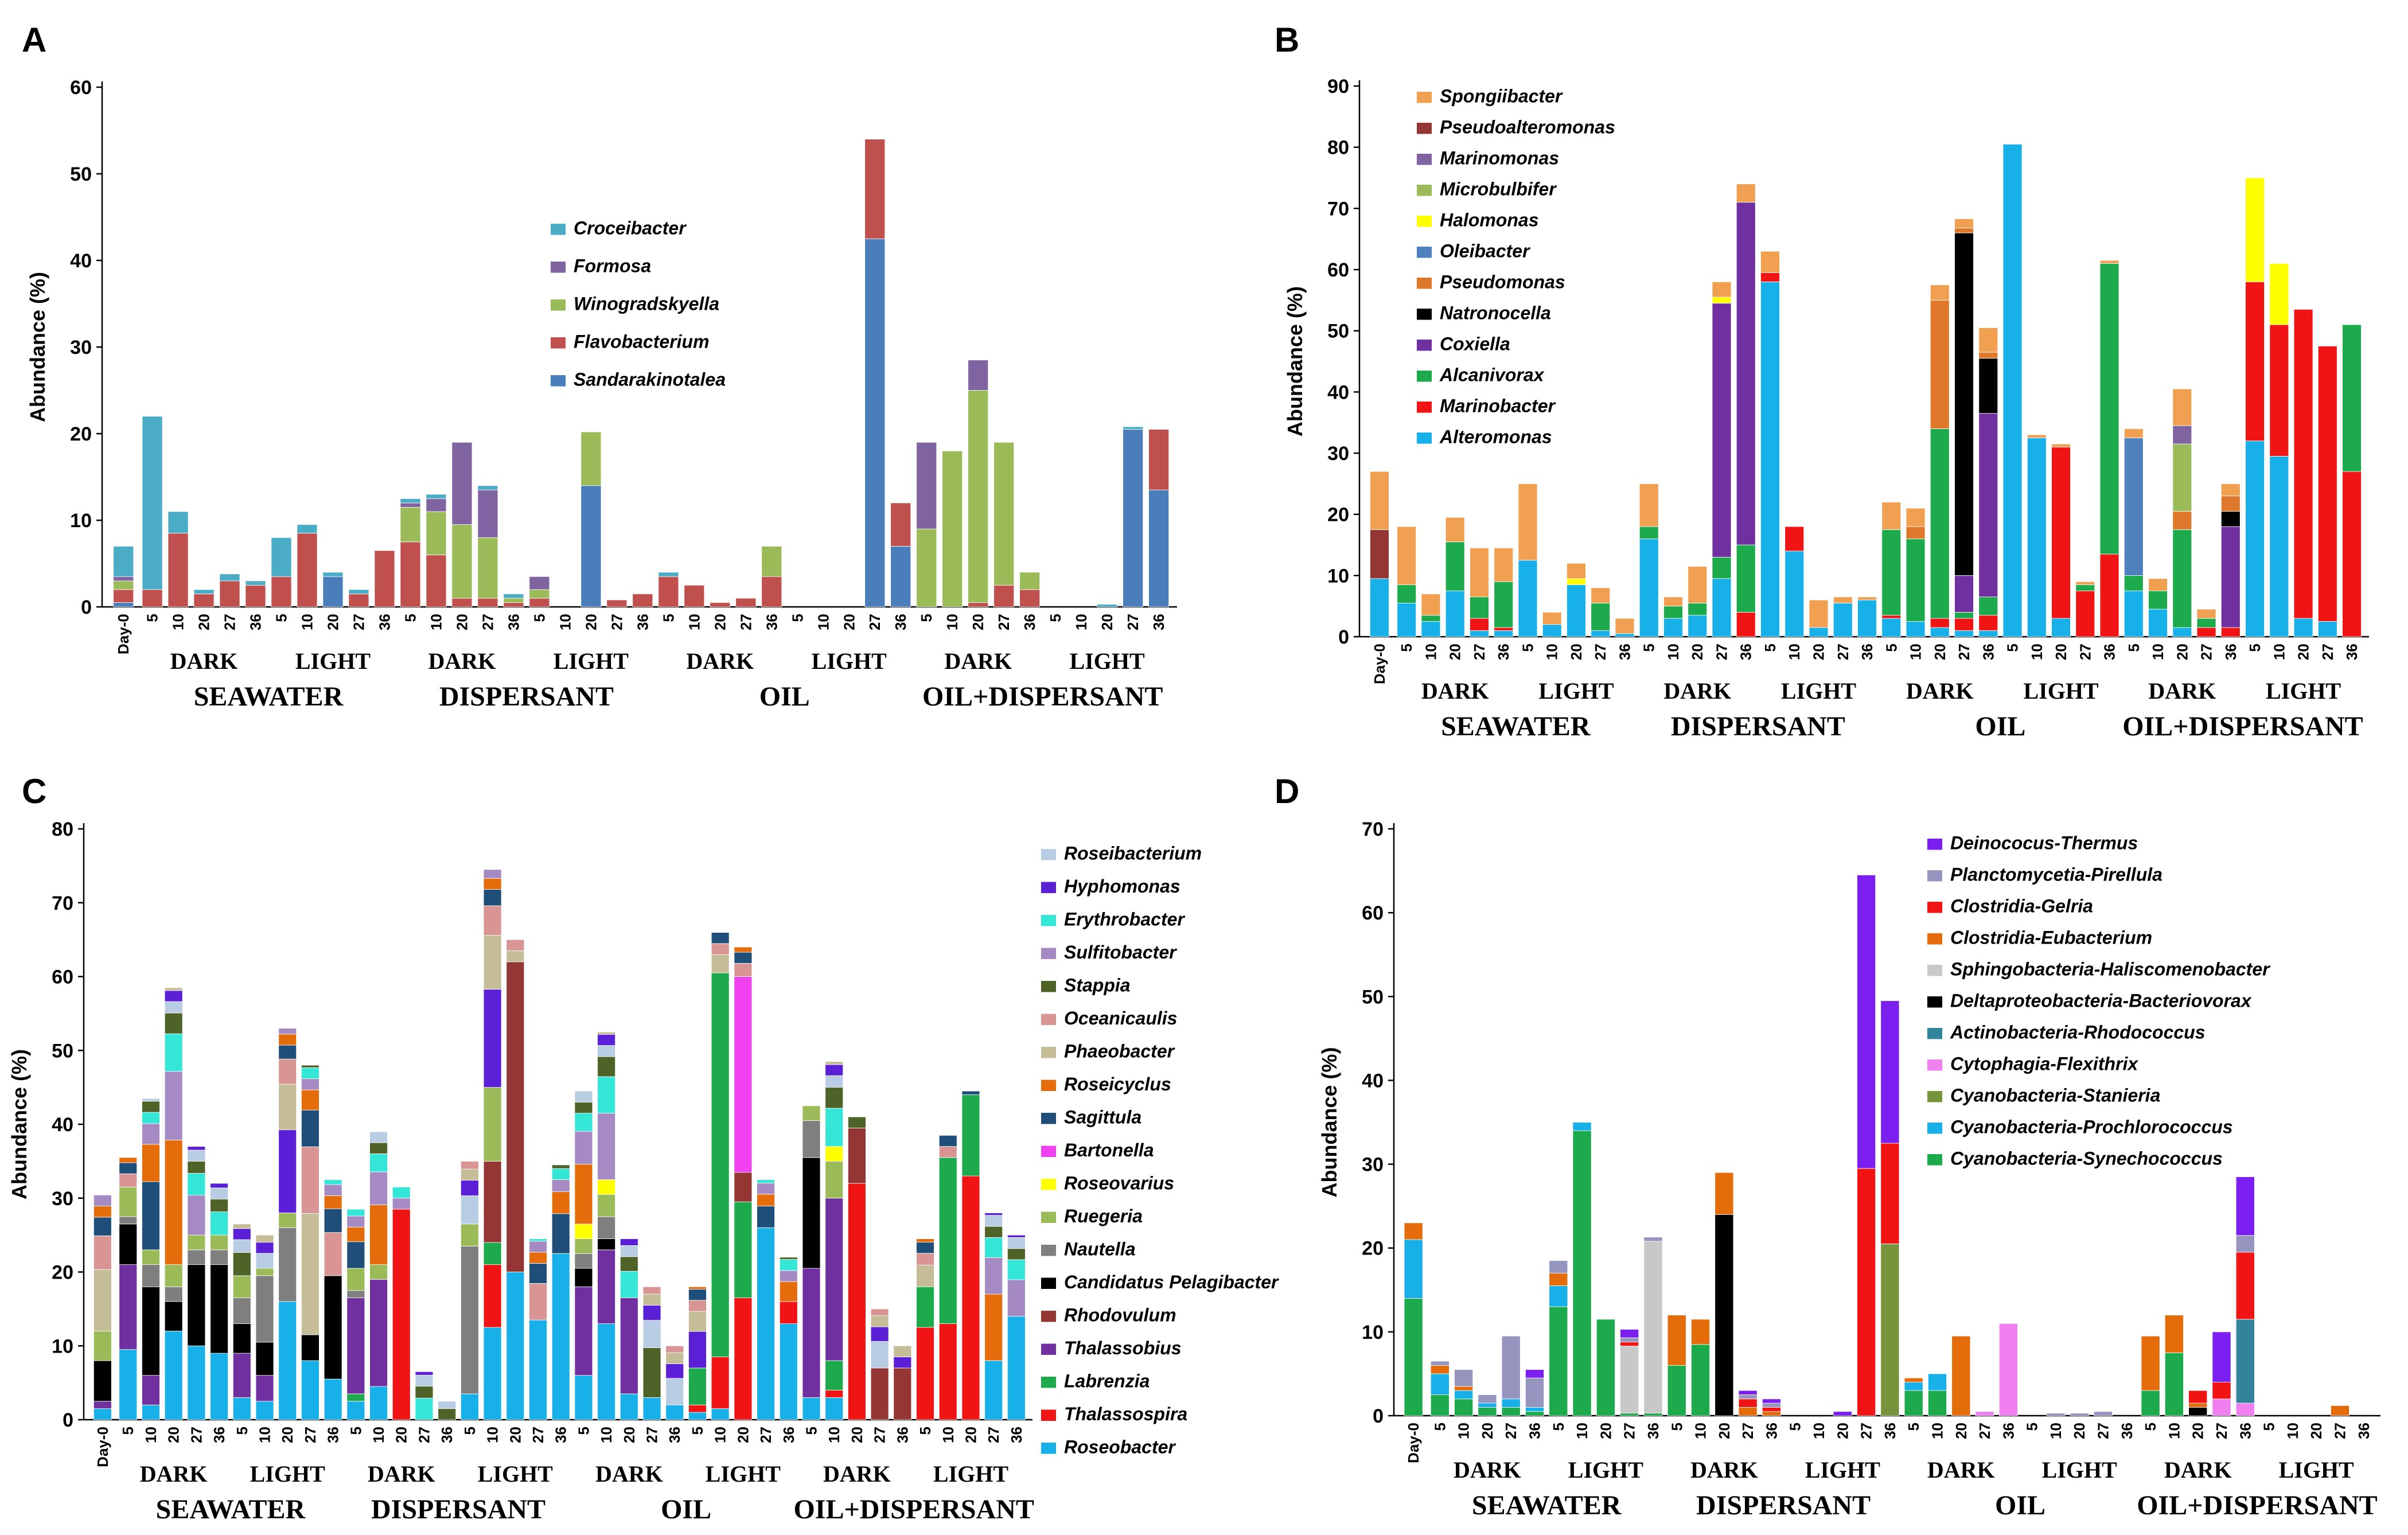  Describe the element at coordinates (612, 266) in the screenshot. I see `legend-label: Formosa` at that location.